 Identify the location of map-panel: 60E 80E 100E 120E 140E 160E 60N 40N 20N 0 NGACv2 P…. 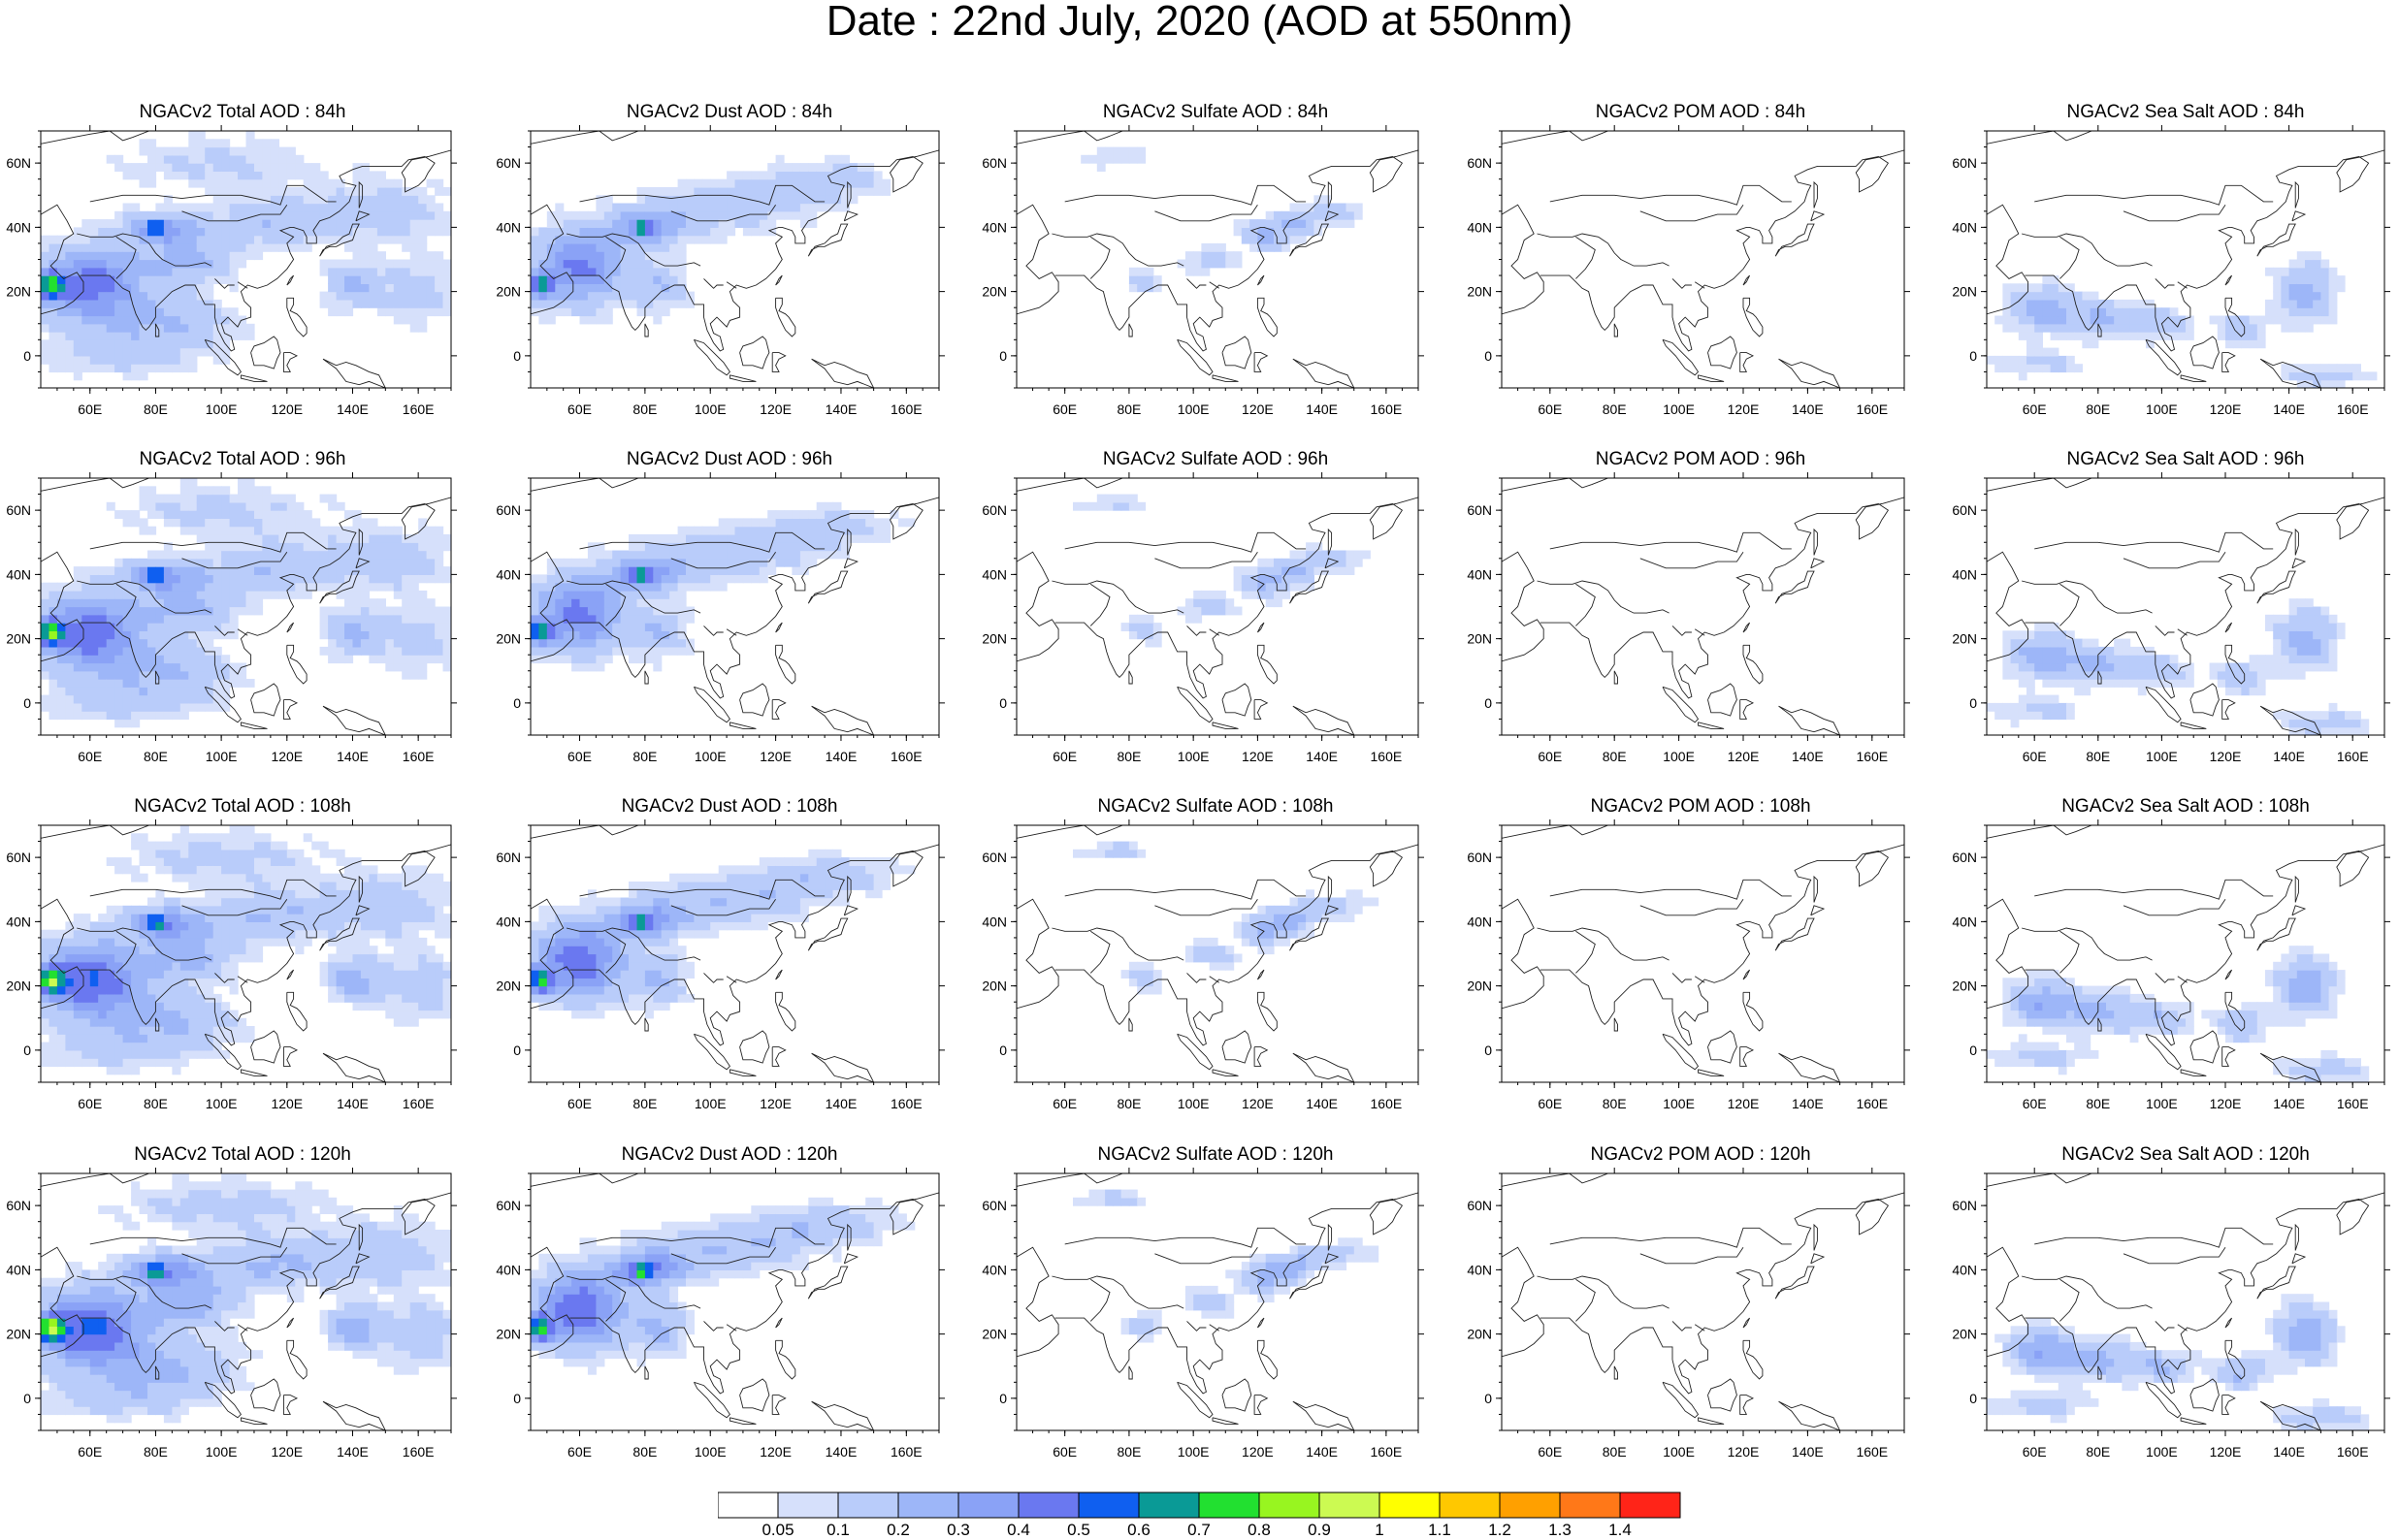
(1701, 259).